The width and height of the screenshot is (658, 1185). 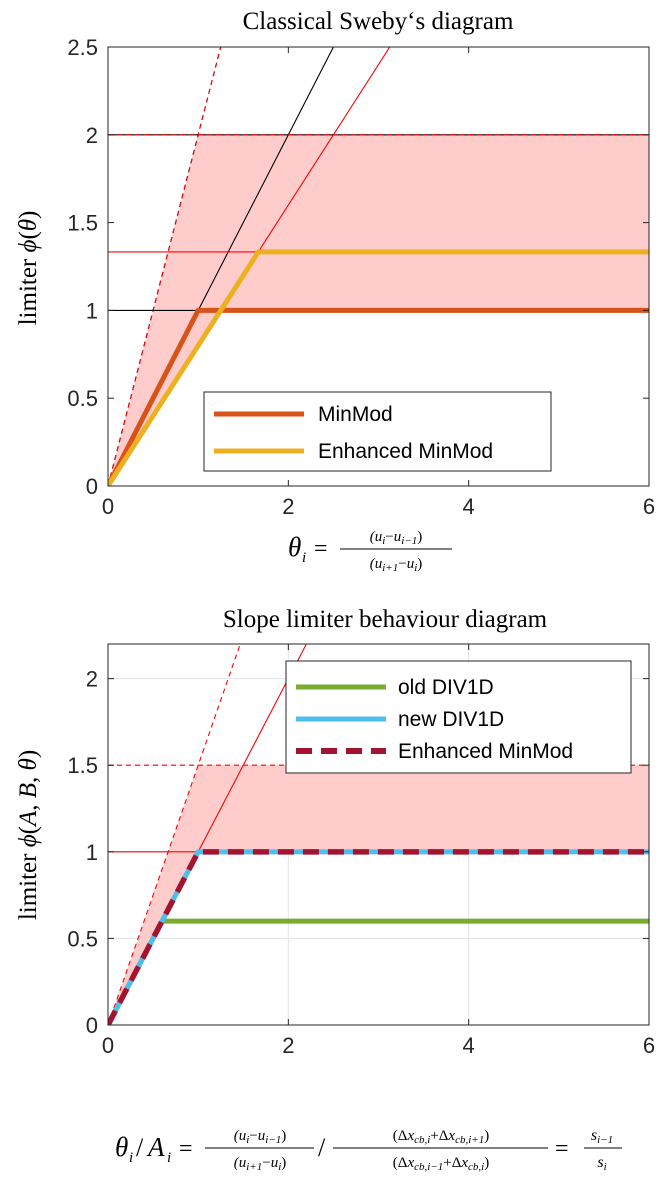 I want to click on legend-1: MinMod Enhanced MinMod, so click(x=377, y=431).